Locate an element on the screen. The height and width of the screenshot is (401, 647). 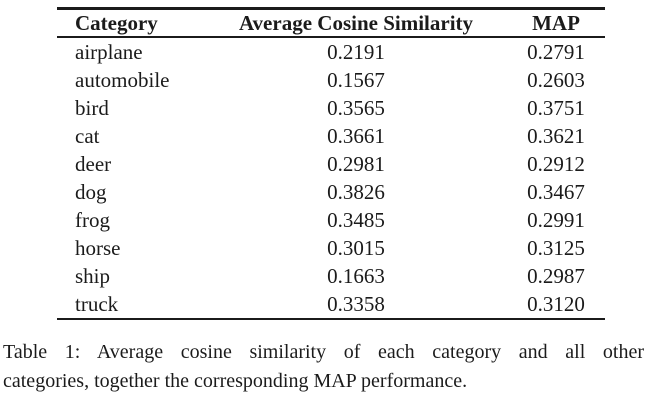
header-cell-avg-cosine-similarity: Average Cosine Similarity is located at coordinates (356, 22).